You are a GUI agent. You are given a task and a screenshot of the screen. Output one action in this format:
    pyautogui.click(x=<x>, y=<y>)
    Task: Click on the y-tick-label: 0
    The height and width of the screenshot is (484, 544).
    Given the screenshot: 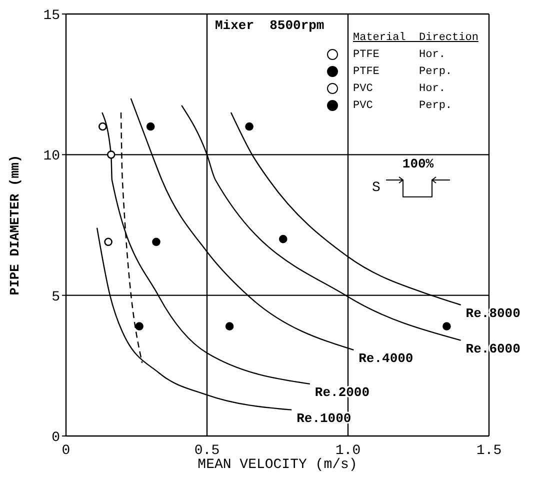 What is the action you would take?
    pyautogui.click(x=56, y=438)
    